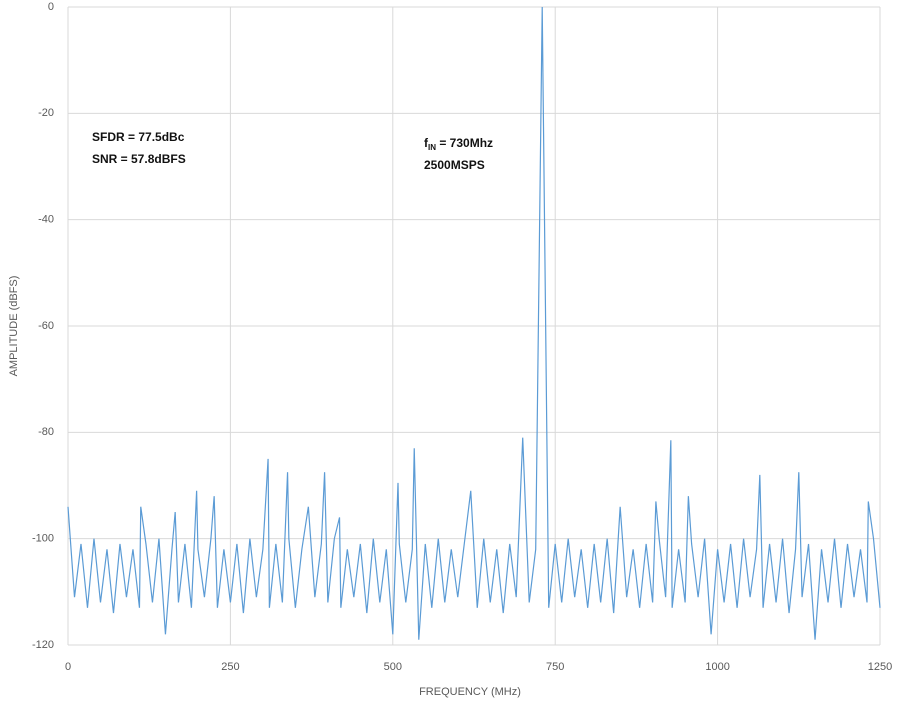 The image size is (900, 703). What do you see at coordinates (43, 539) in the screenshot?
I see `y-tick-label: -100` at bounding box center [43, 539].